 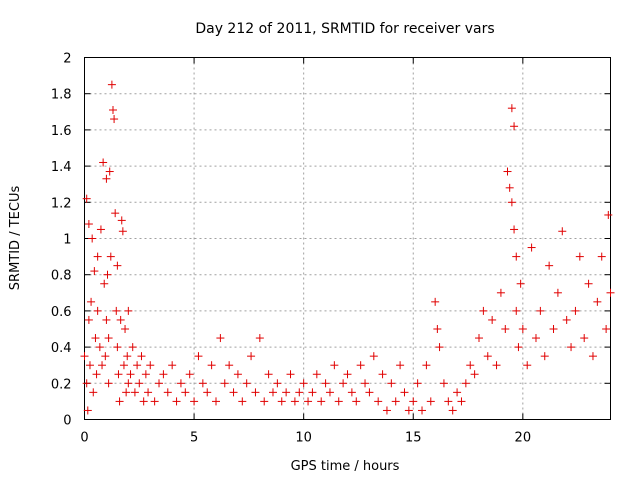 I want to click on x-tick-label: 20, so click(x=523, y=438).